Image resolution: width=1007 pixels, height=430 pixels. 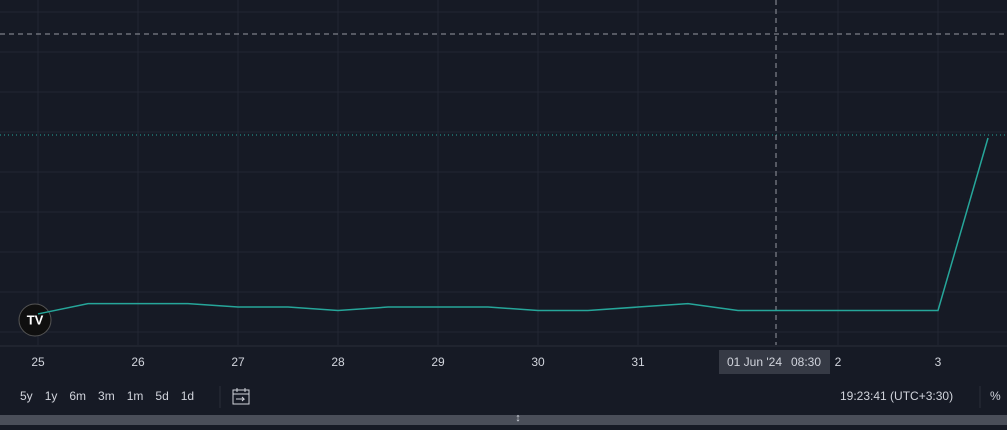 What do you see at coordinates (754, 362) in the screenshot?
I see `crosshair-date: 01 Jun '24` at bounding box center [754, 362].